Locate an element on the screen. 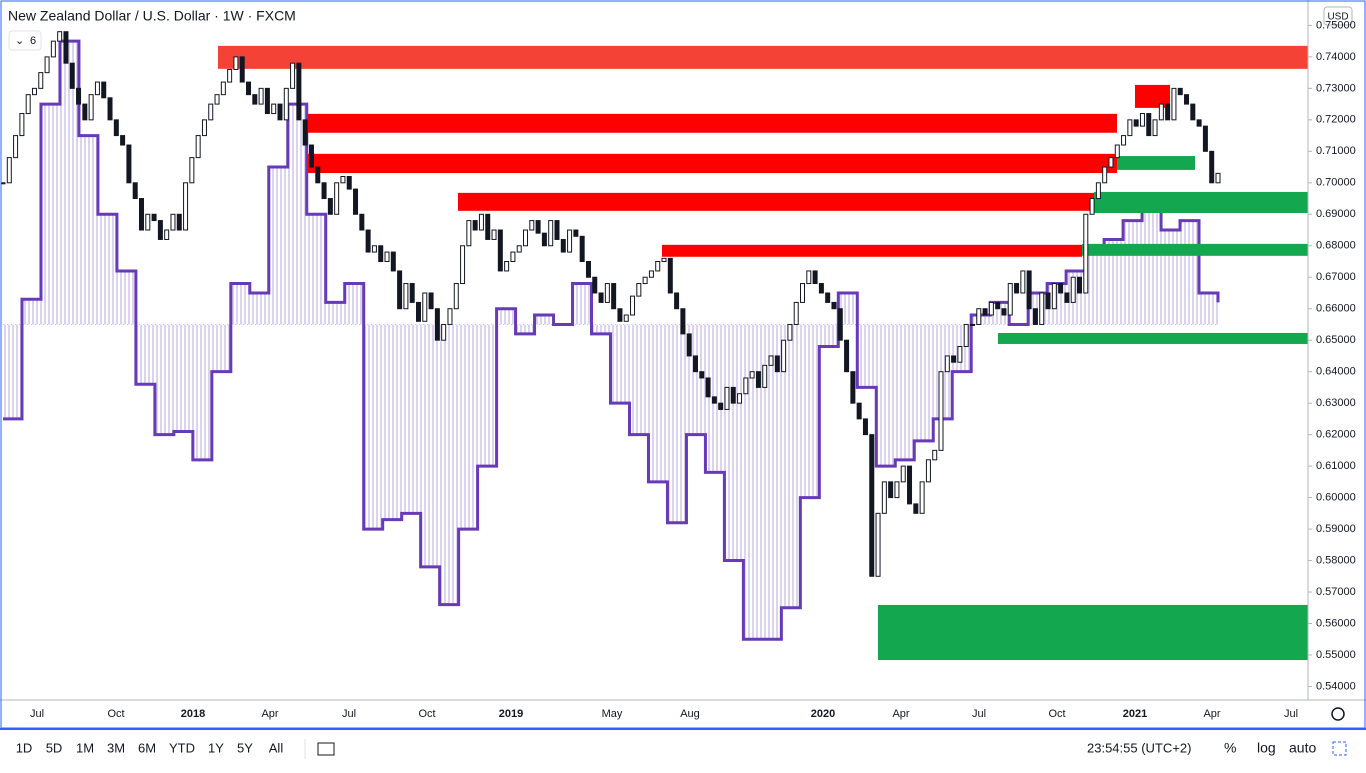 Image resolution: width=1366 pixels, height=773 pixels. y-tick-label: 0.69000 is located at coordinates (1336, 214).